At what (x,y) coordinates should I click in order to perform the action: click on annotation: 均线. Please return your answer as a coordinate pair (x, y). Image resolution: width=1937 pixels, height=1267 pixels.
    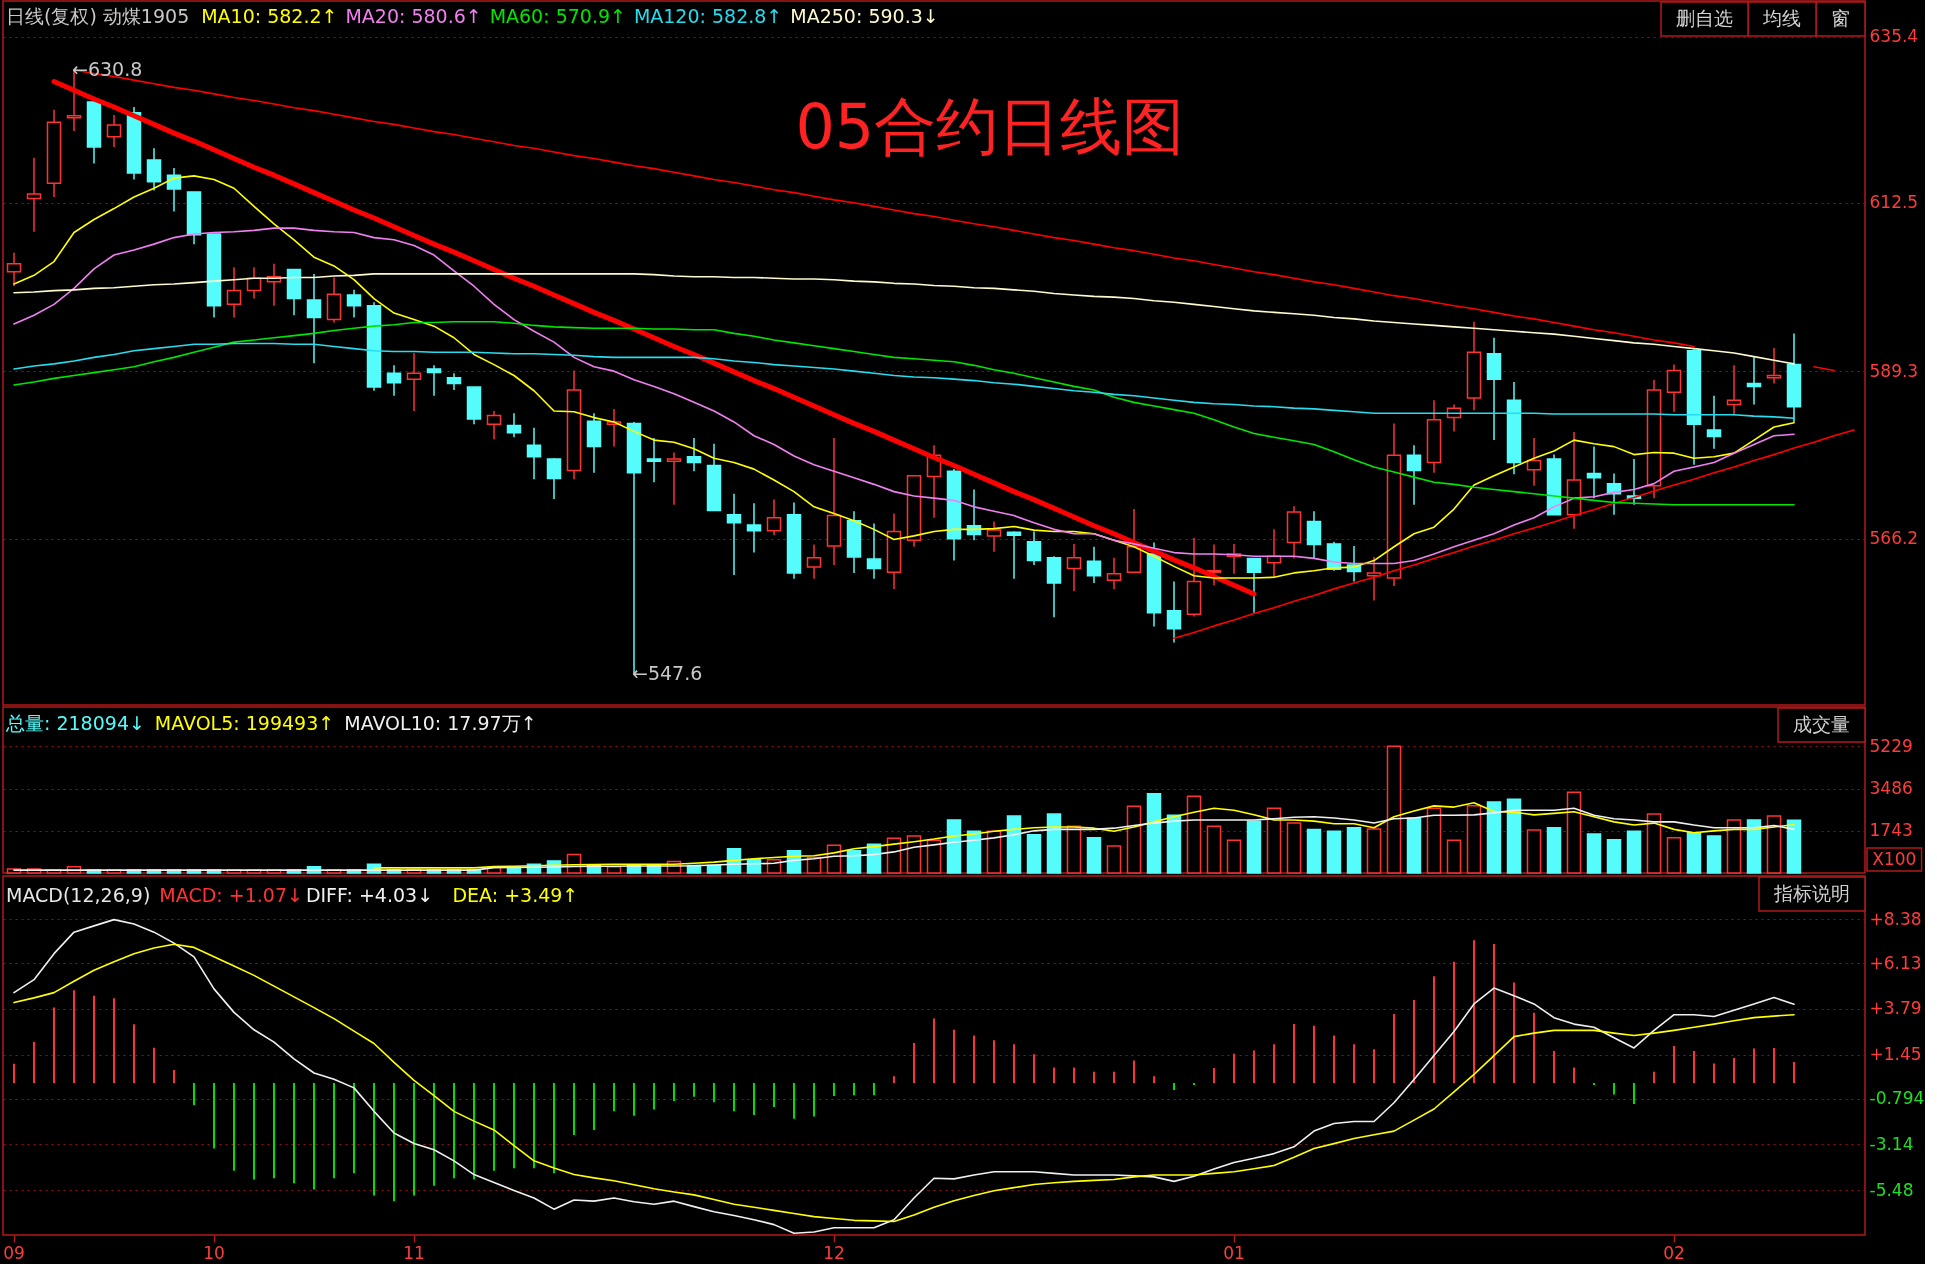
    Looking at the image, I should click on (1781, 18).